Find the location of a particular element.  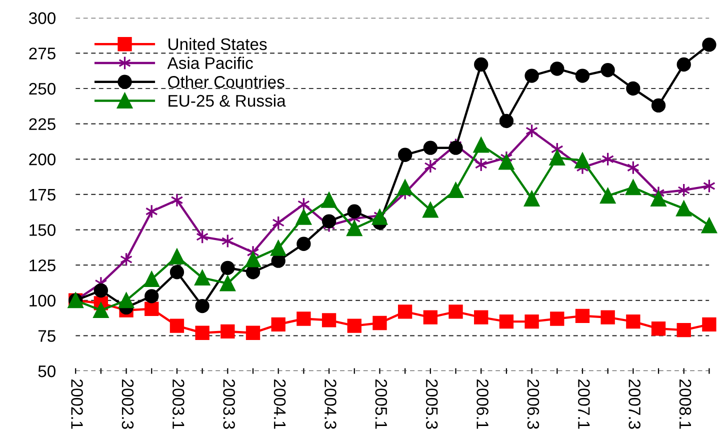

y-tick-label: 75 is located at coordinates (47, 336).